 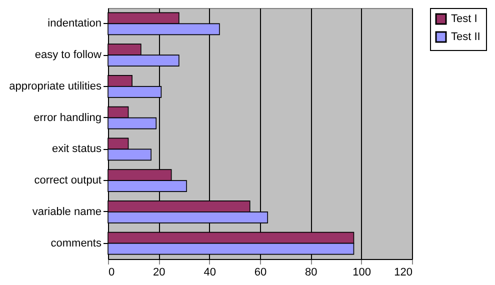 I want to click on y-tick-label: appropriate utilities, so click(x=55, y=86).